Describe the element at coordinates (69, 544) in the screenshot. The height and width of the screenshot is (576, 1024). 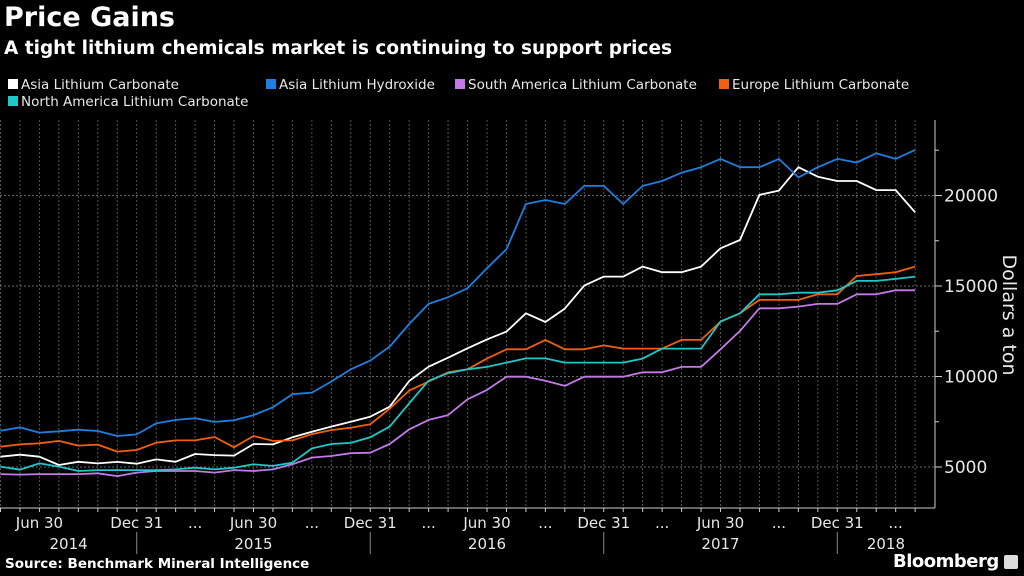
I see `x-year-label: 2014` at that location.